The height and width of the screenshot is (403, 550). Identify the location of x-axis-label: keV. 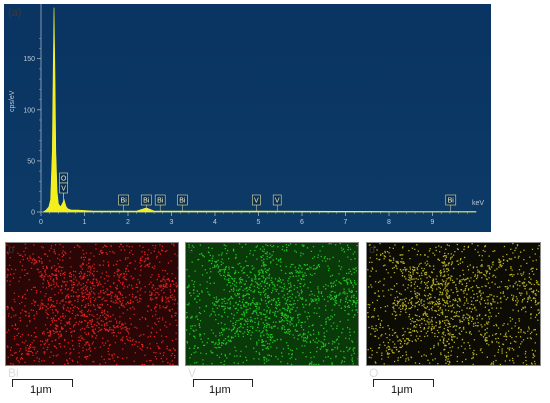
(478, 203).